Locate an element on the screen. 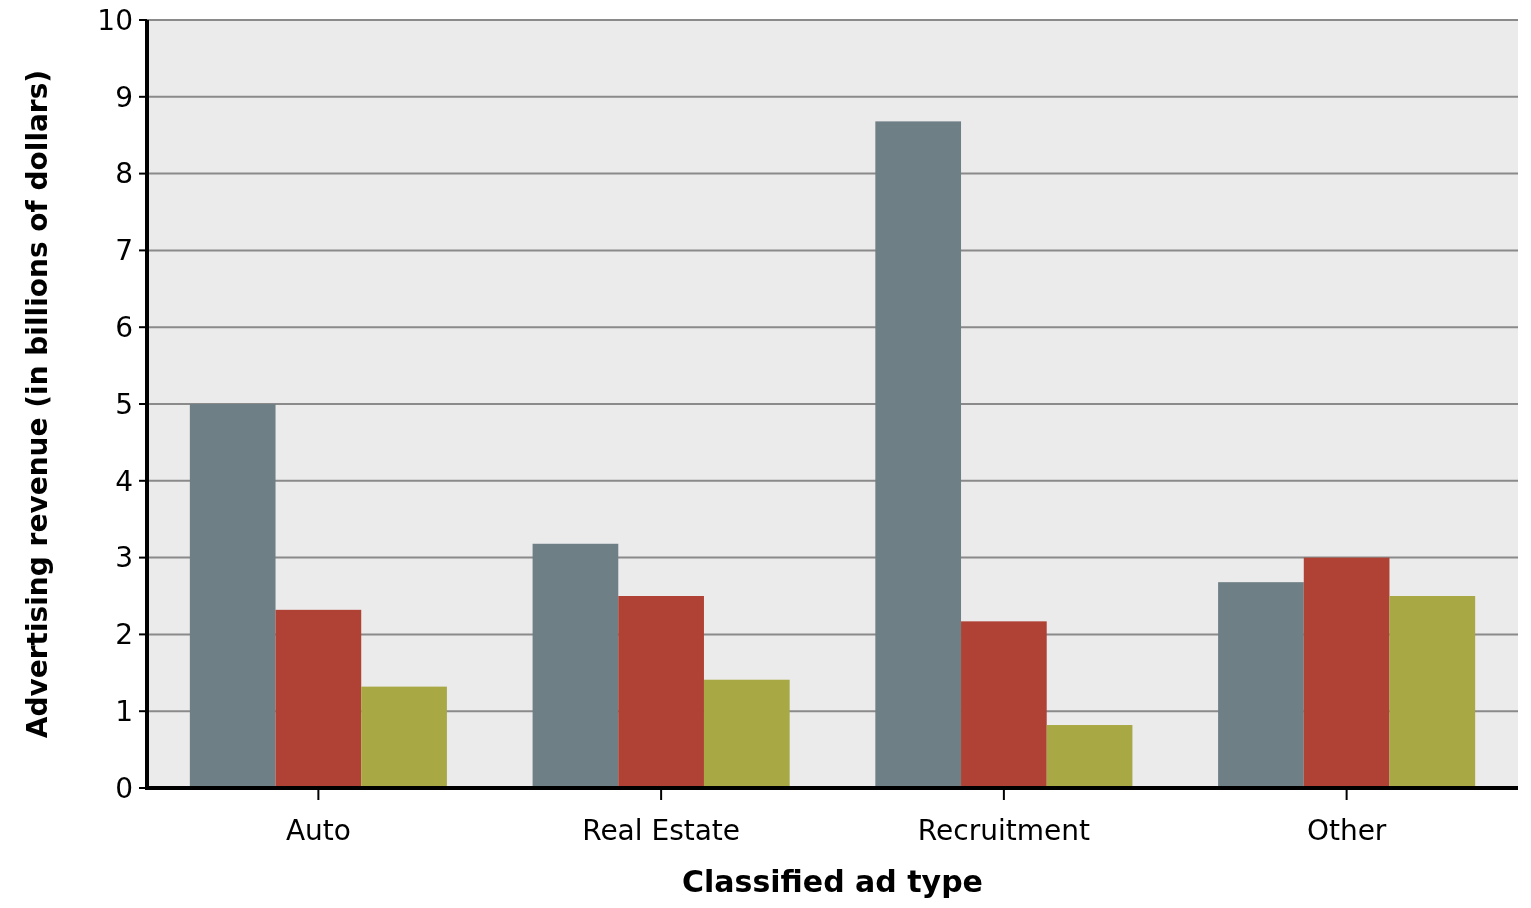  x-tick-label: Real Estate is located at coordinates (661, 830).